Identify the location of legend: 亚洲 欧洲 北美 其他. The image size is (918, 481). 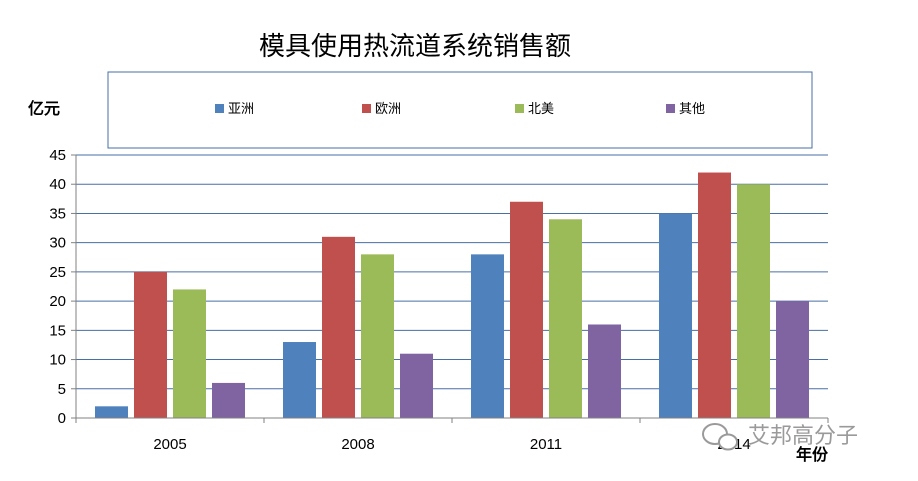
(460, 109).